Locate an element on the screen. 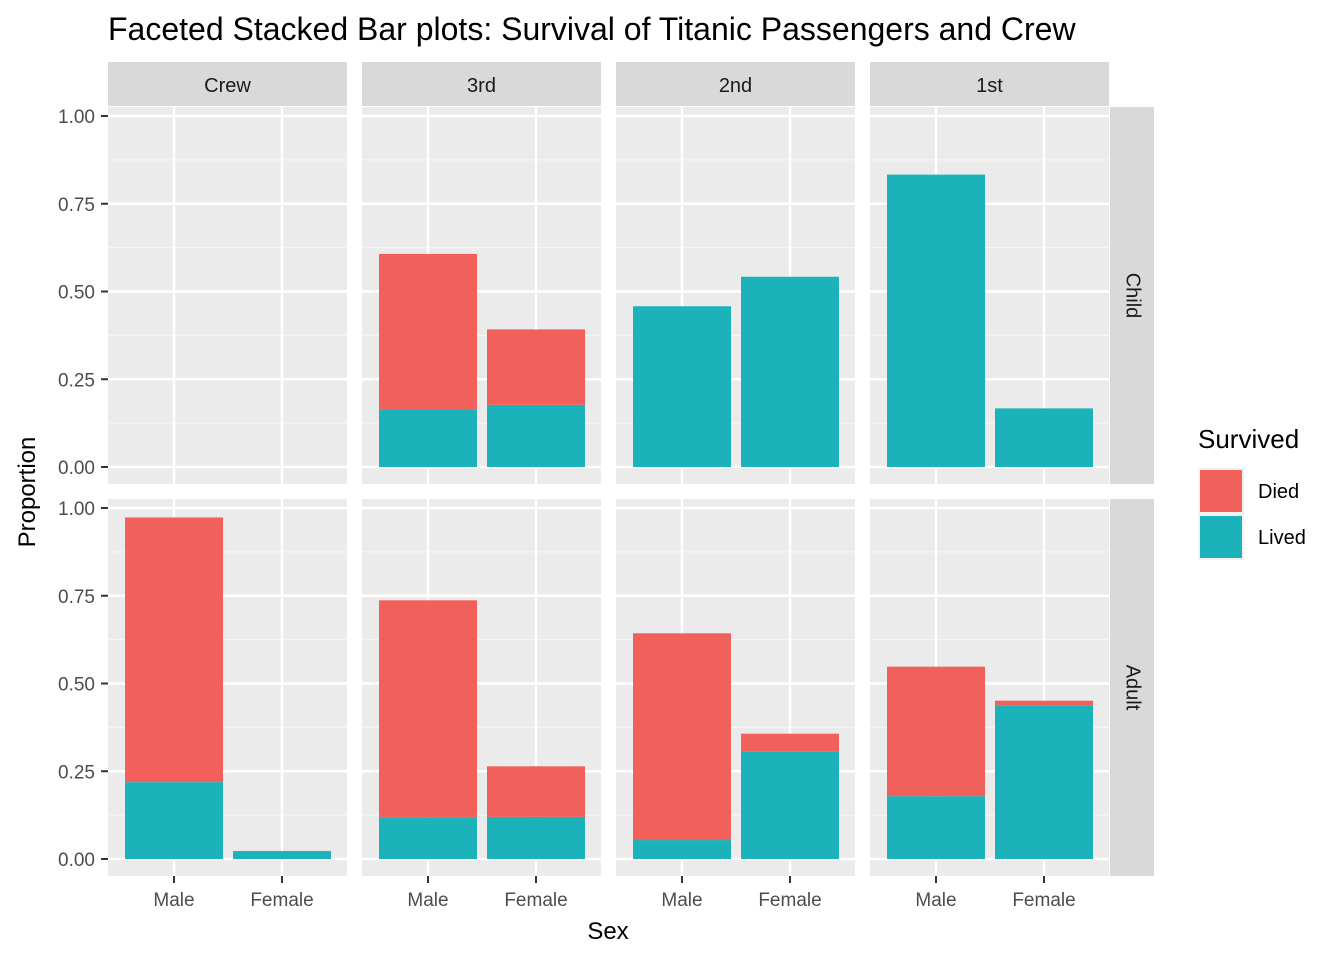 This screenshot has width=1344, height=960. panel-background is located at coordinates (227, 295).